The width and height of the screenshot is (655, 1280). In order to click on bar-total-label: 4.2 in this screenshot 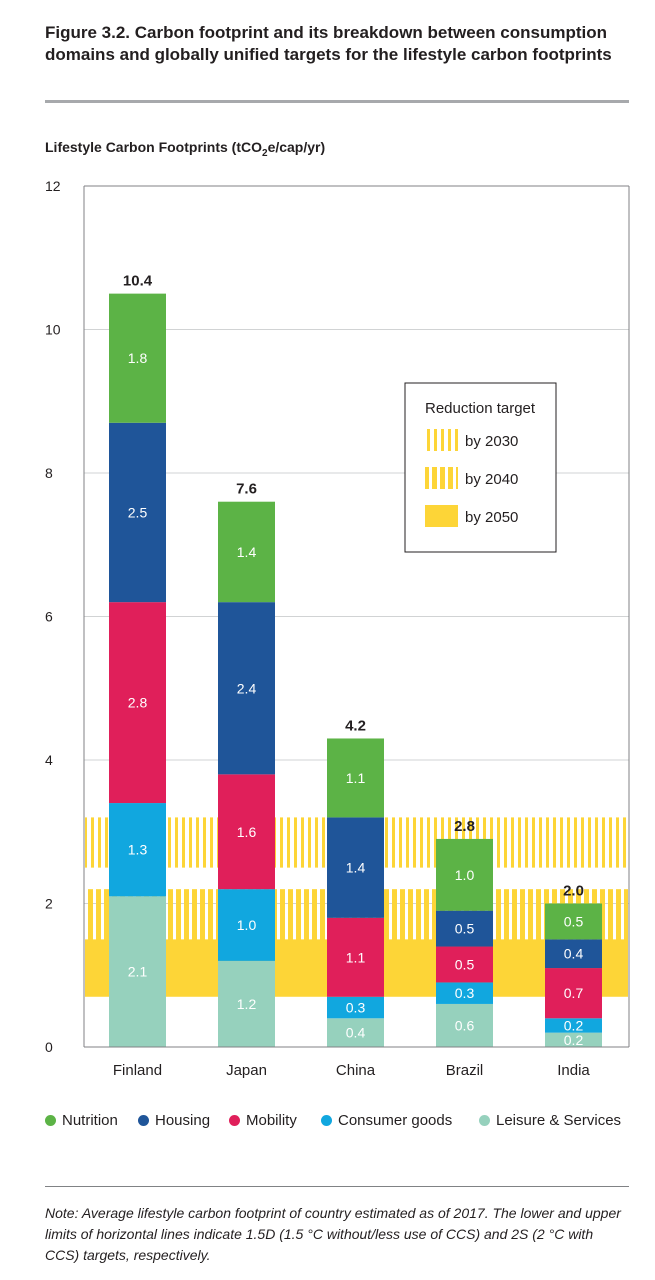, I will do `click(355, 725)`.